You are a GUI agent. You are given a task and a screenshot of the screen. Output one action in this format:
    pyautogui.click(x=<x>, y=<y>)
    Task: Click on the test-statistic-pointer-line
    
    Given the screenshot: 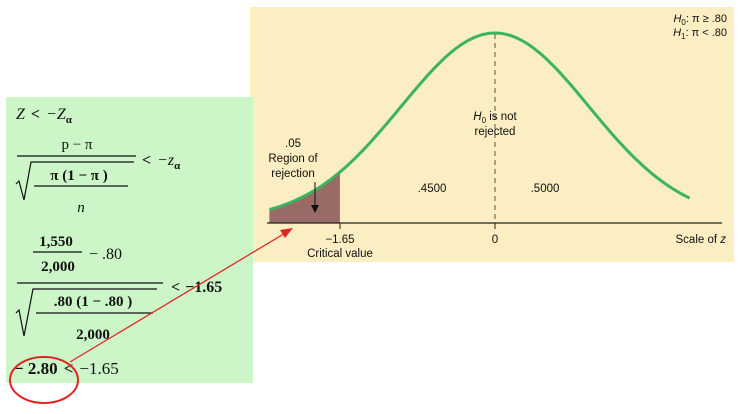 What is the action you would take?
    pyautogui.click(x=178, y=297)
    